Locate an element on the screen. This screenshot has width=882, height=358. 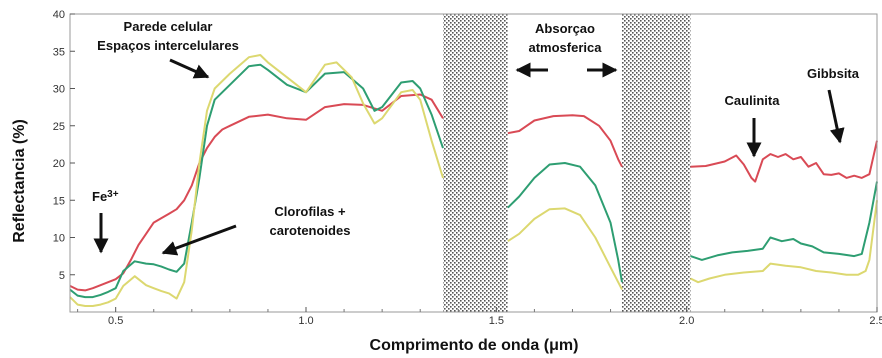
x-tick-label: 1.0 is located at coordinates (305, 321).